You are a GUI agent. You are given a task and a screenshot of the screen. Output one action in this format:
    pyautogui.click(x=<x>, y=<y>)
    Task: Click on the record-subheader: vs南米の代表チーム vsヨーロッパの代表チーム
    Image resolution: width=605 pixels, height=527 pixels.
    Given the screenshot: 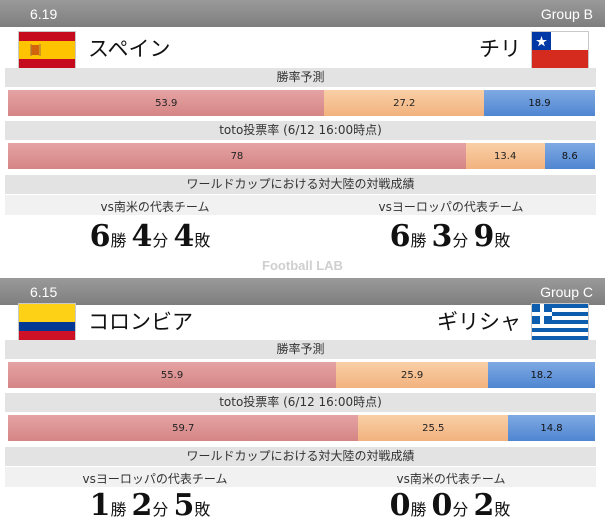 What is the action you would take?
    pyautogui.click(x=300, y=205)
    